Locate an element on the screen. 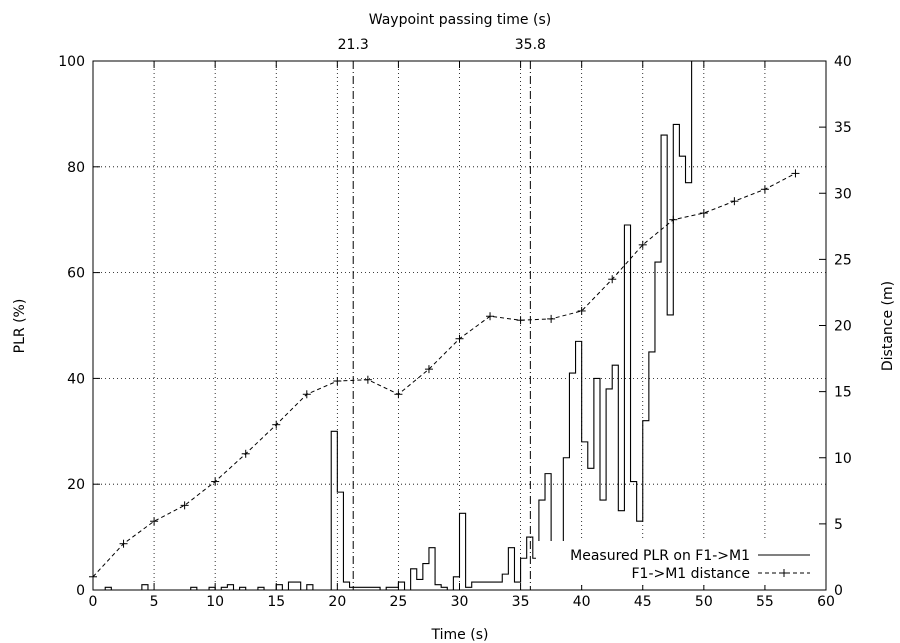 Image resolution: width=900 pixels, height=643 pixels. x-tick-label: 45 is located at coordinates (643, 602).